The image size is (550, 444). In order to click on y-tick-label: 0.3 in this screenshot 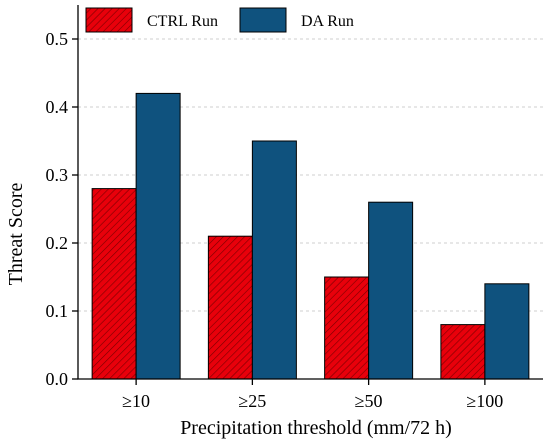, I will do `click(57, 175)`.